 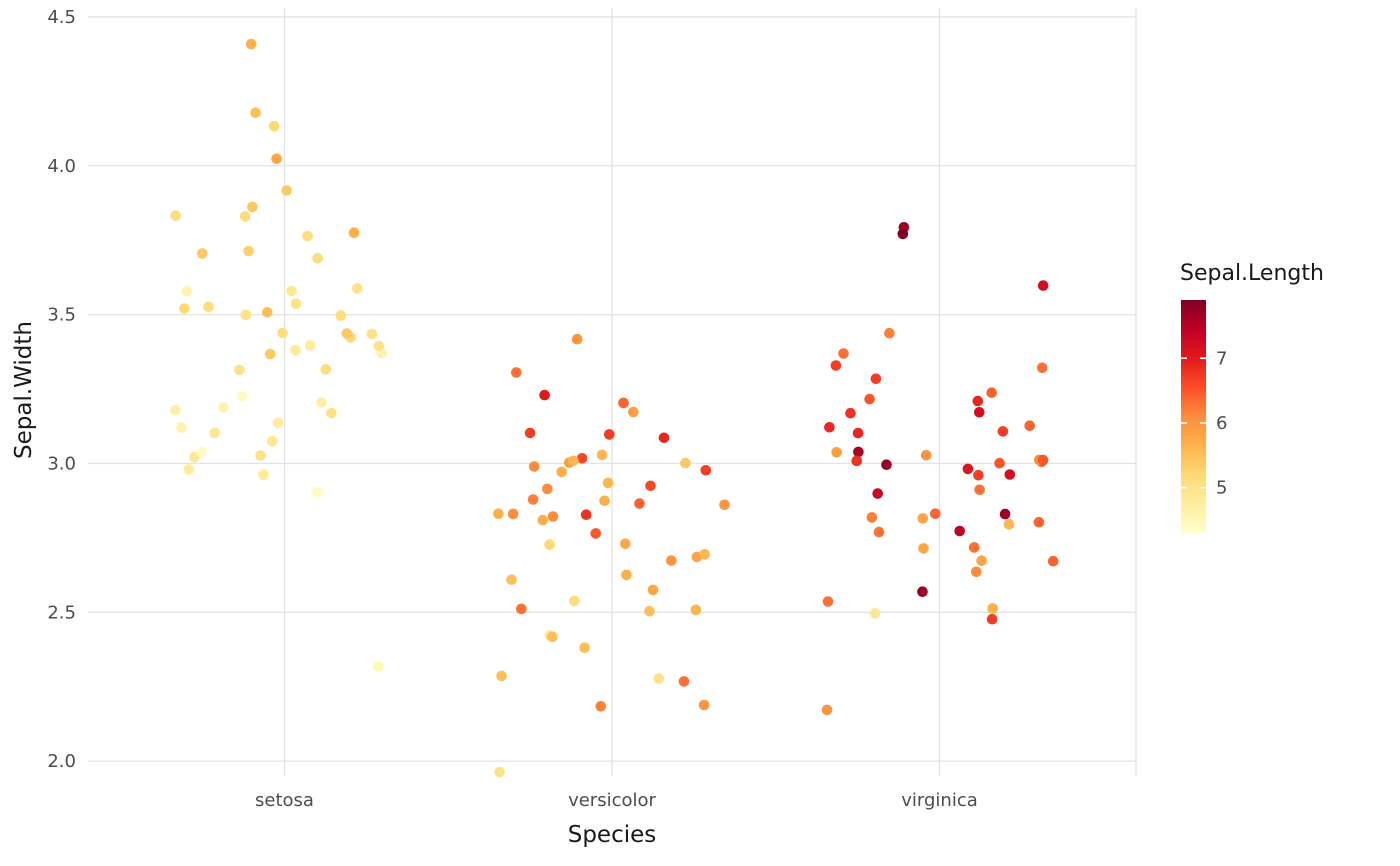 What do you see at coordinates (1221, 488) in the screenshot?
I see `colorbar-tick-label: 5` at bounding box center [1221, 488].